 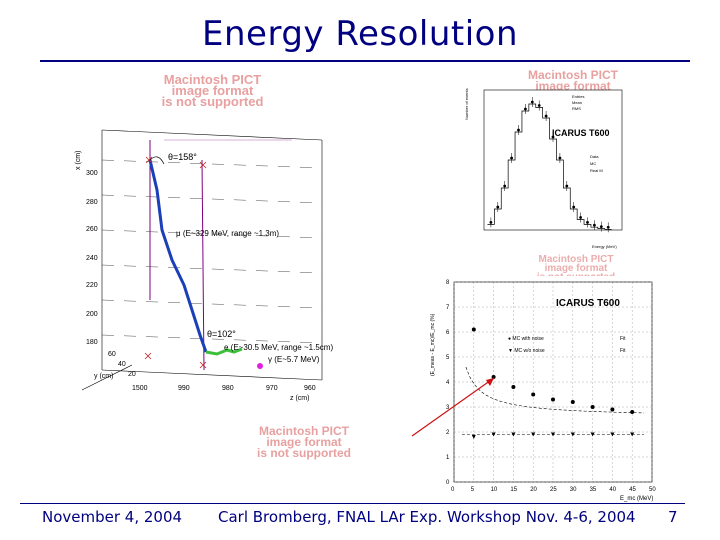 What do you see at coordinates (92, 202) in the screenshot?
I see `y-tick: 280` at bounding box center [92, 202].